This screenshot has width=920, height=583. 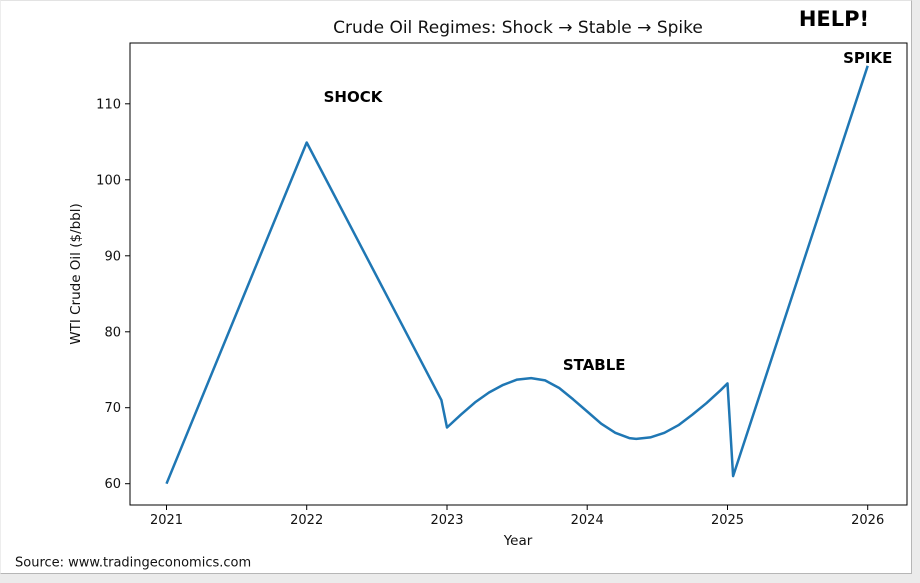 I want to click on x-tick-label: 2026, so click(x=867, y=520).